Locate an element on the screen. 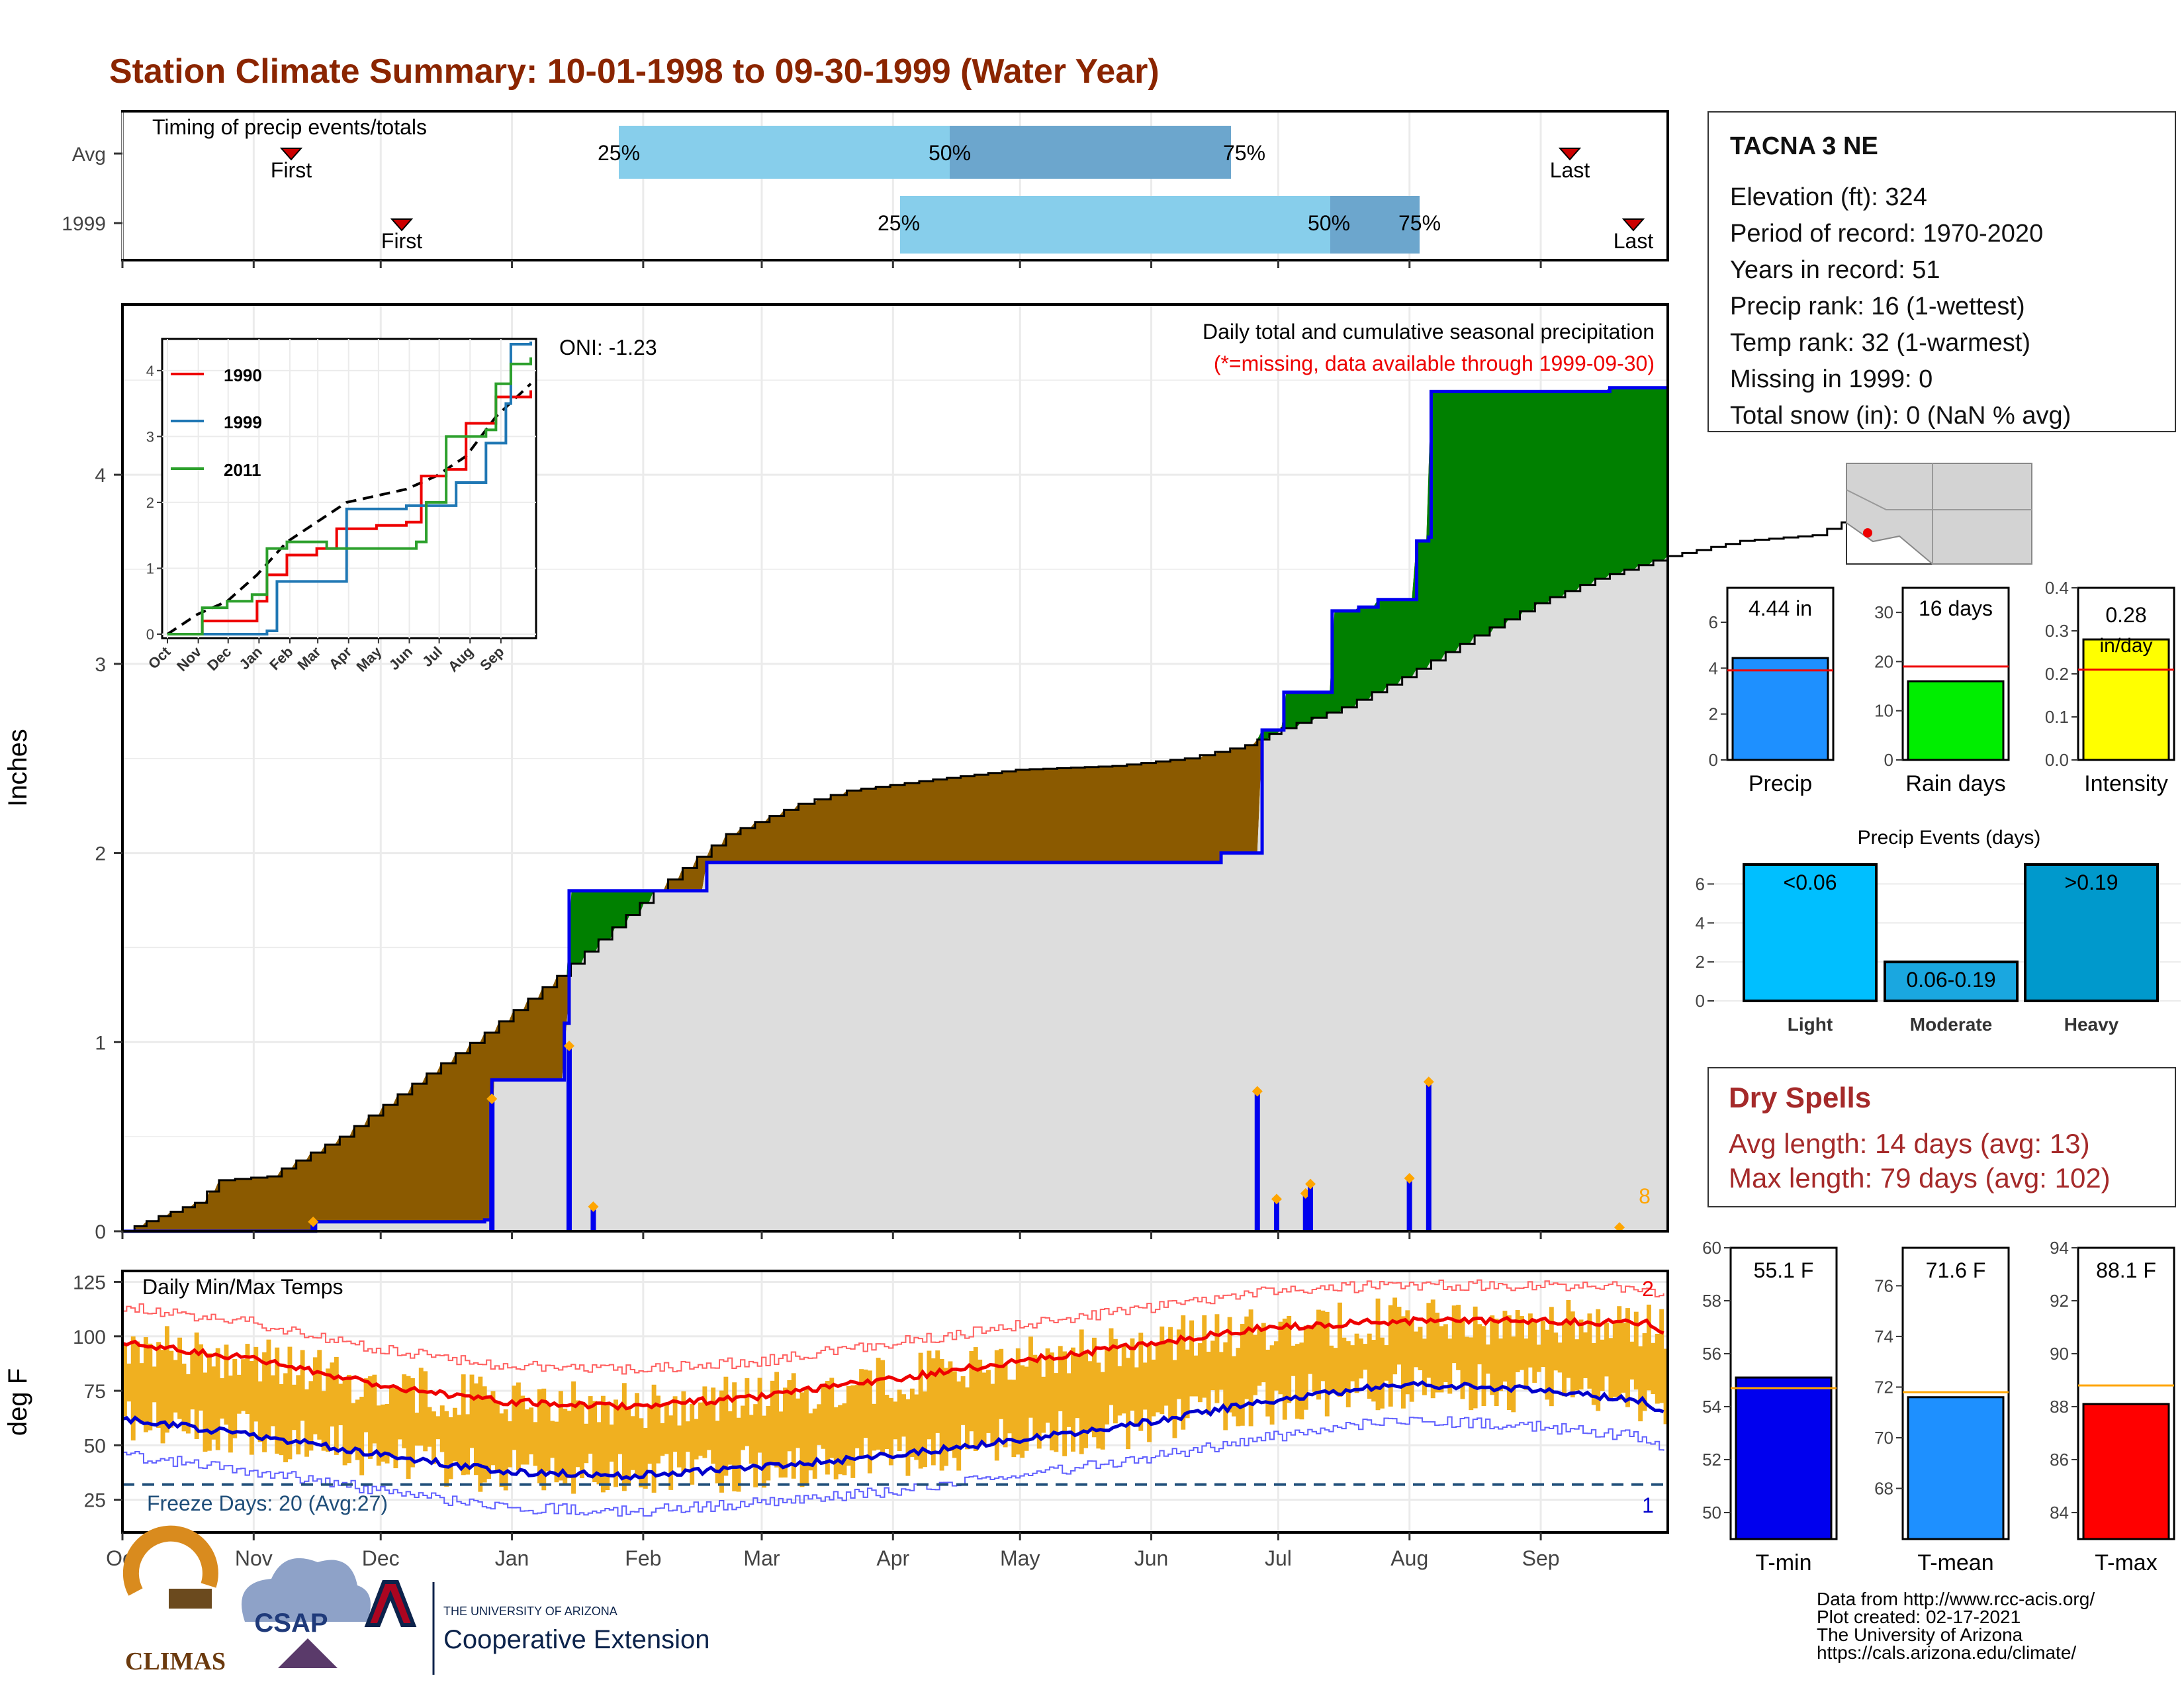 This screenshot has height=1688, width=2184. mini-bar is located at coordinates (1780, 709).